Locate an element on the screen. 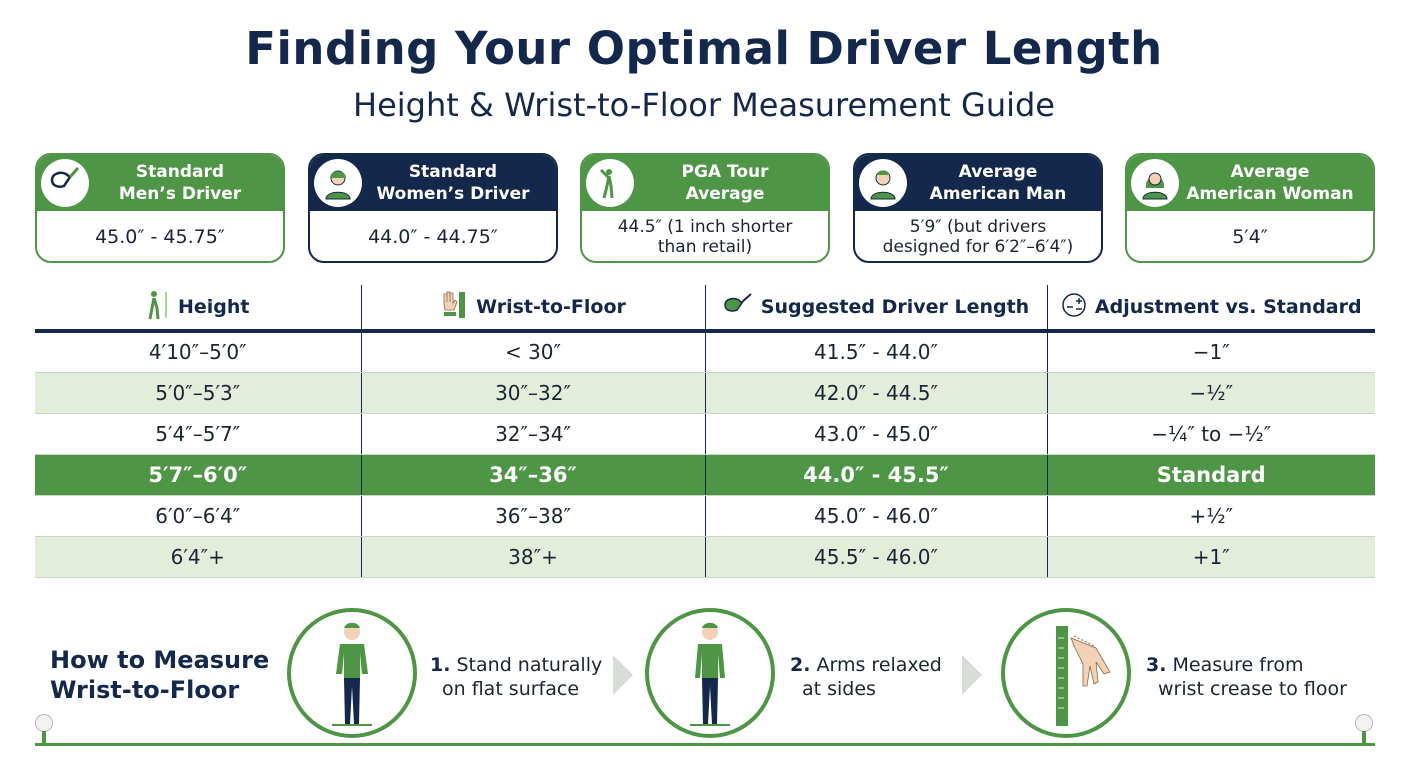  table-cell: 6′0″–6′4″ is located at coordinates (198, 516).